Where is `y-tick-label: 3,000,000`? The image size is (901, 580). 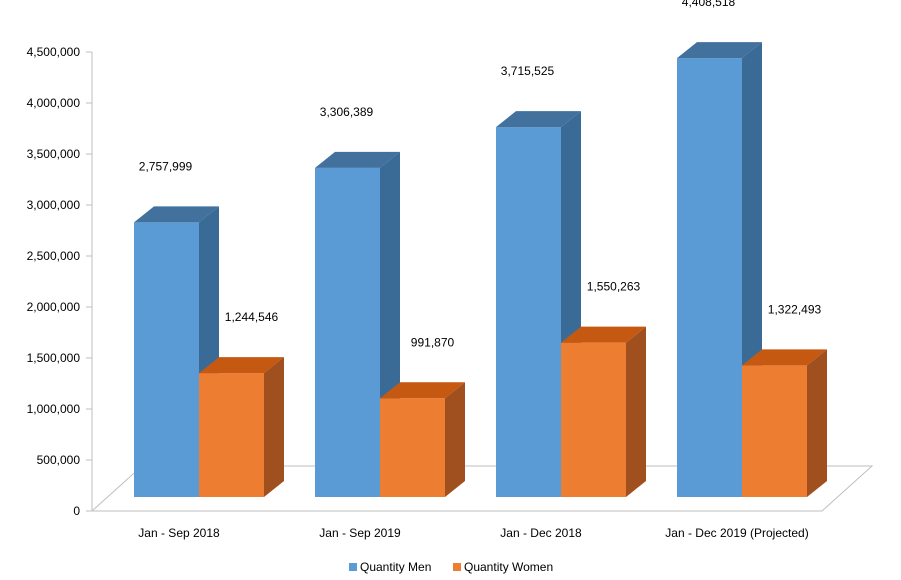 y-tick-label: 3,000,000 is located at coordinates (54, 205).